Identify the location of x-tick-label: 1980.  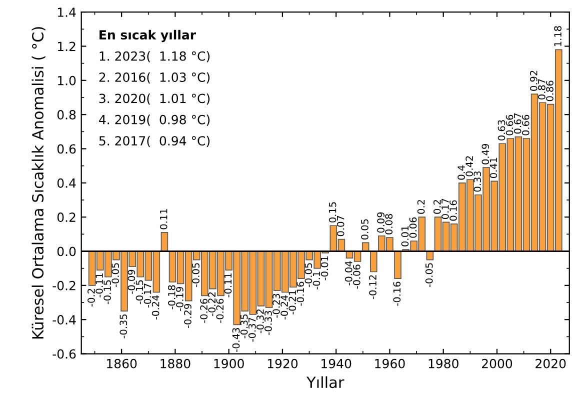
(443, 363).